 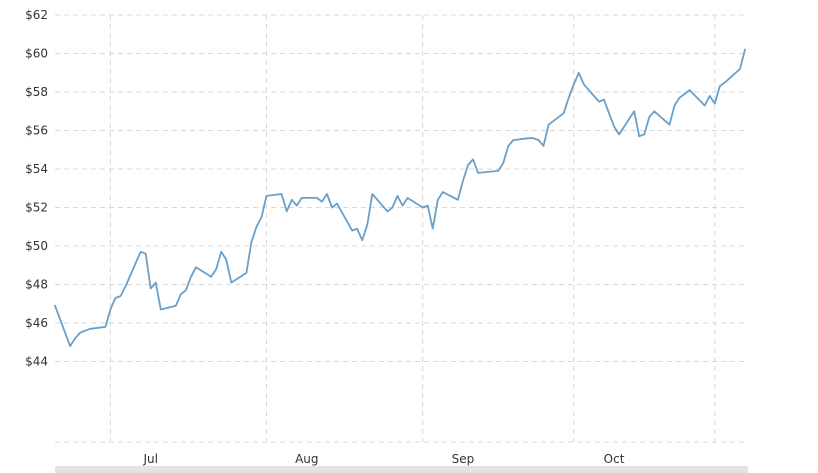 What do you see at coordinates (36, 15) in the screenshot?
I see `y-tick-label: $62` at bounding box center [36, 15].